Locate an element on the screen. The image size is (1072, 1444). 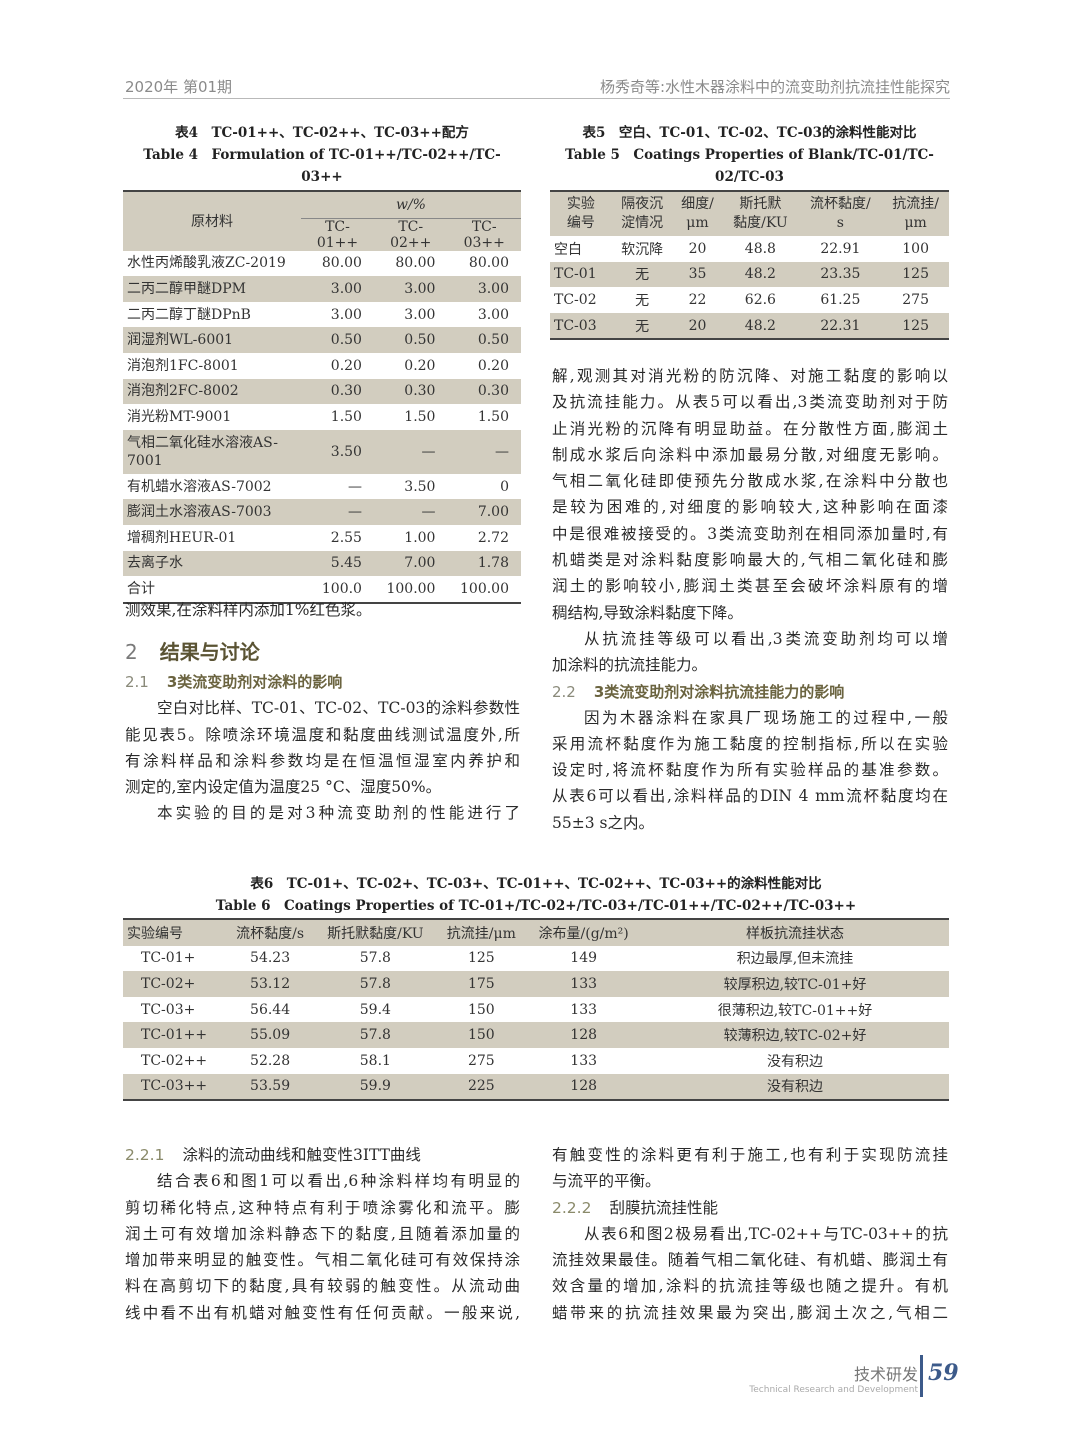
section-number: 2.1 is located at coordinates (137, 682).